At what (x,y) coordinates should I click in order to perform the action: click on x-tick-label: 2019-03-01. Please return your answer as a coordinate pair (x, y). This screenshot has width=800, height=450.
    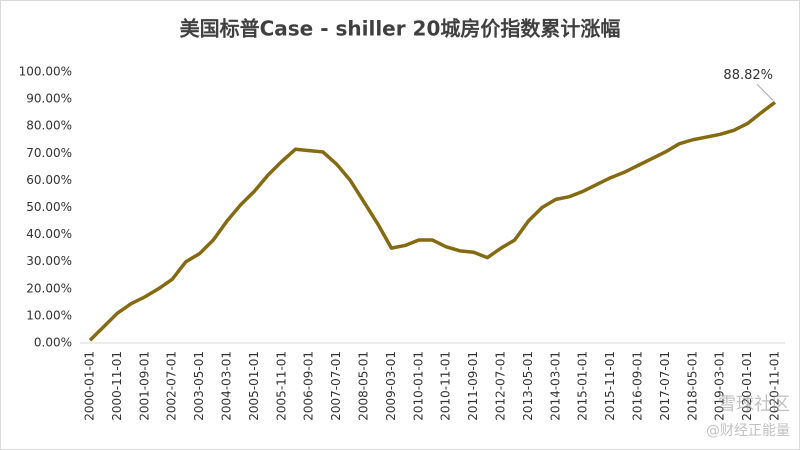
    Looking at the image, I should click on (720, 386).